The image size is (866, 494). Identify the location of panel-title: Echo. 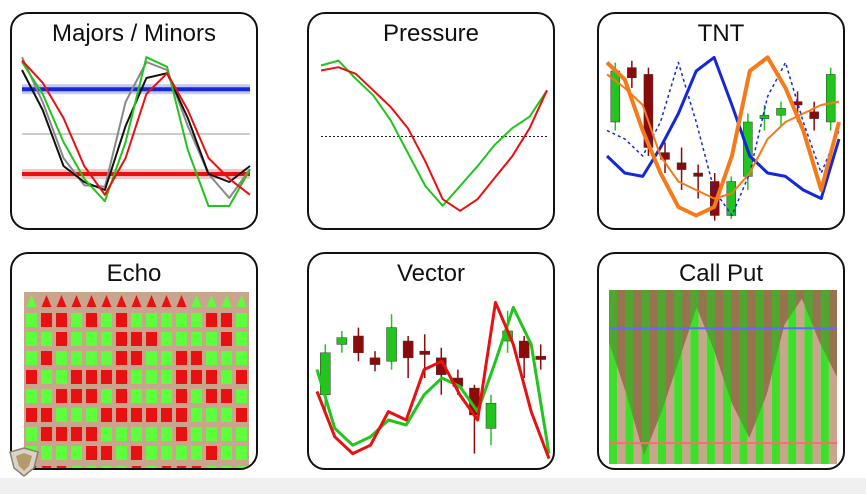
(134, 273).